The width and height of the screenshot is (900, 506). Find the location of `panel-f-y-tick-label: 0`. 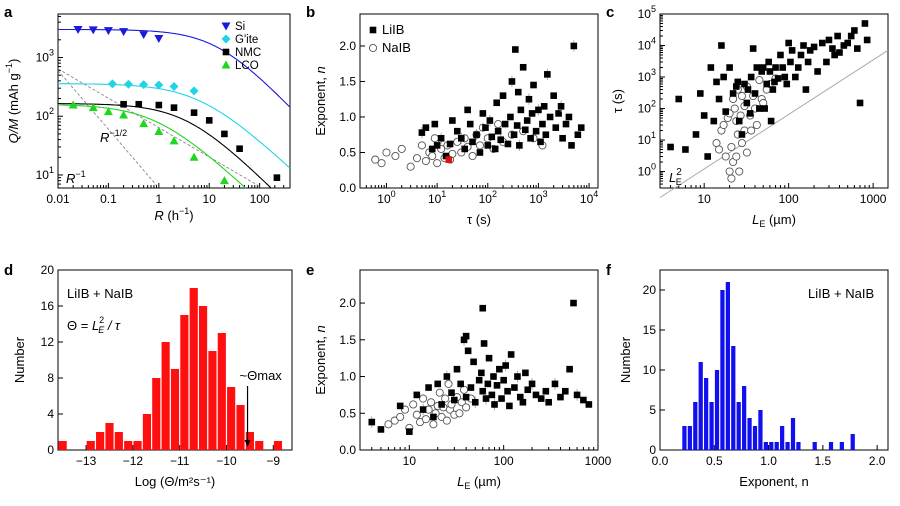

panel-f-y-tick-label: 0 is located at coordinates (652, 450).